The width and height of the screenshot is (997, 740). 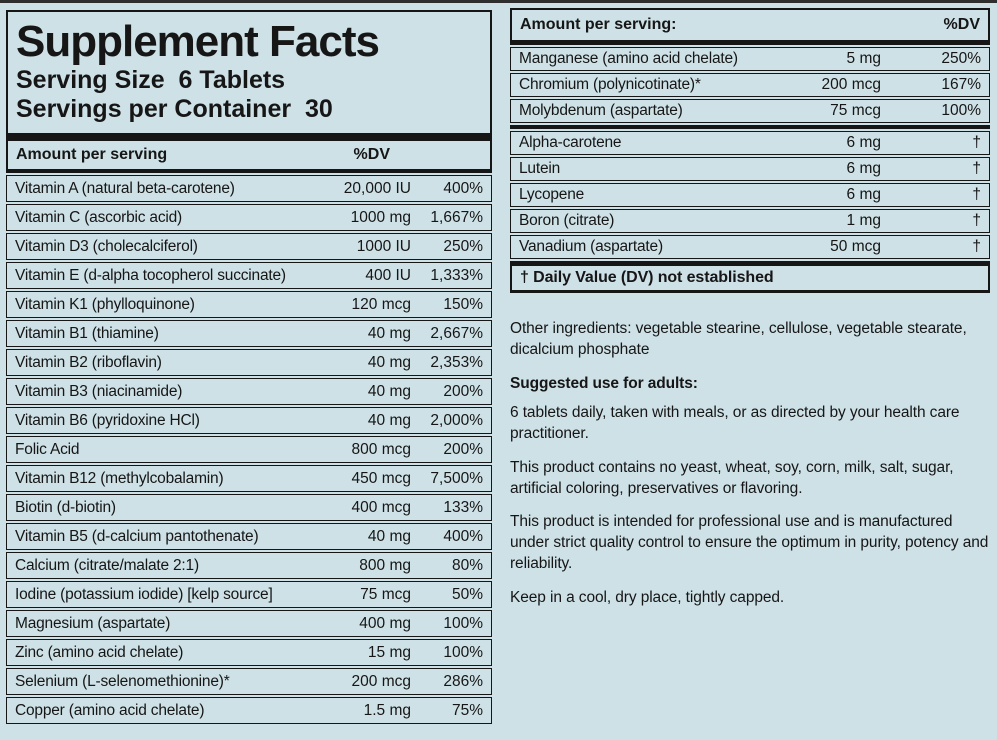 I want to click on nutrient-label: Boron (citrate), so click(x=567, y=220).